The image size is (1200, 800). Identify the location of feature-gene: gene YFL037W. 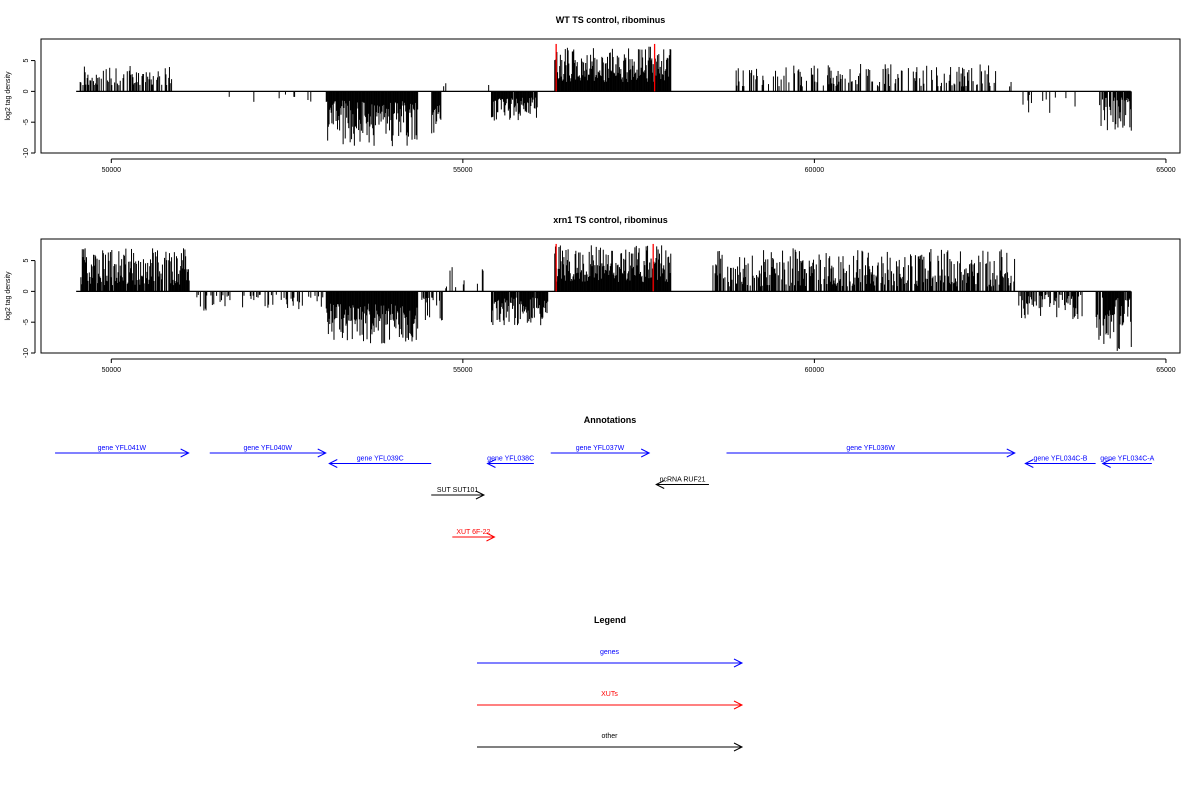
(600, 451).